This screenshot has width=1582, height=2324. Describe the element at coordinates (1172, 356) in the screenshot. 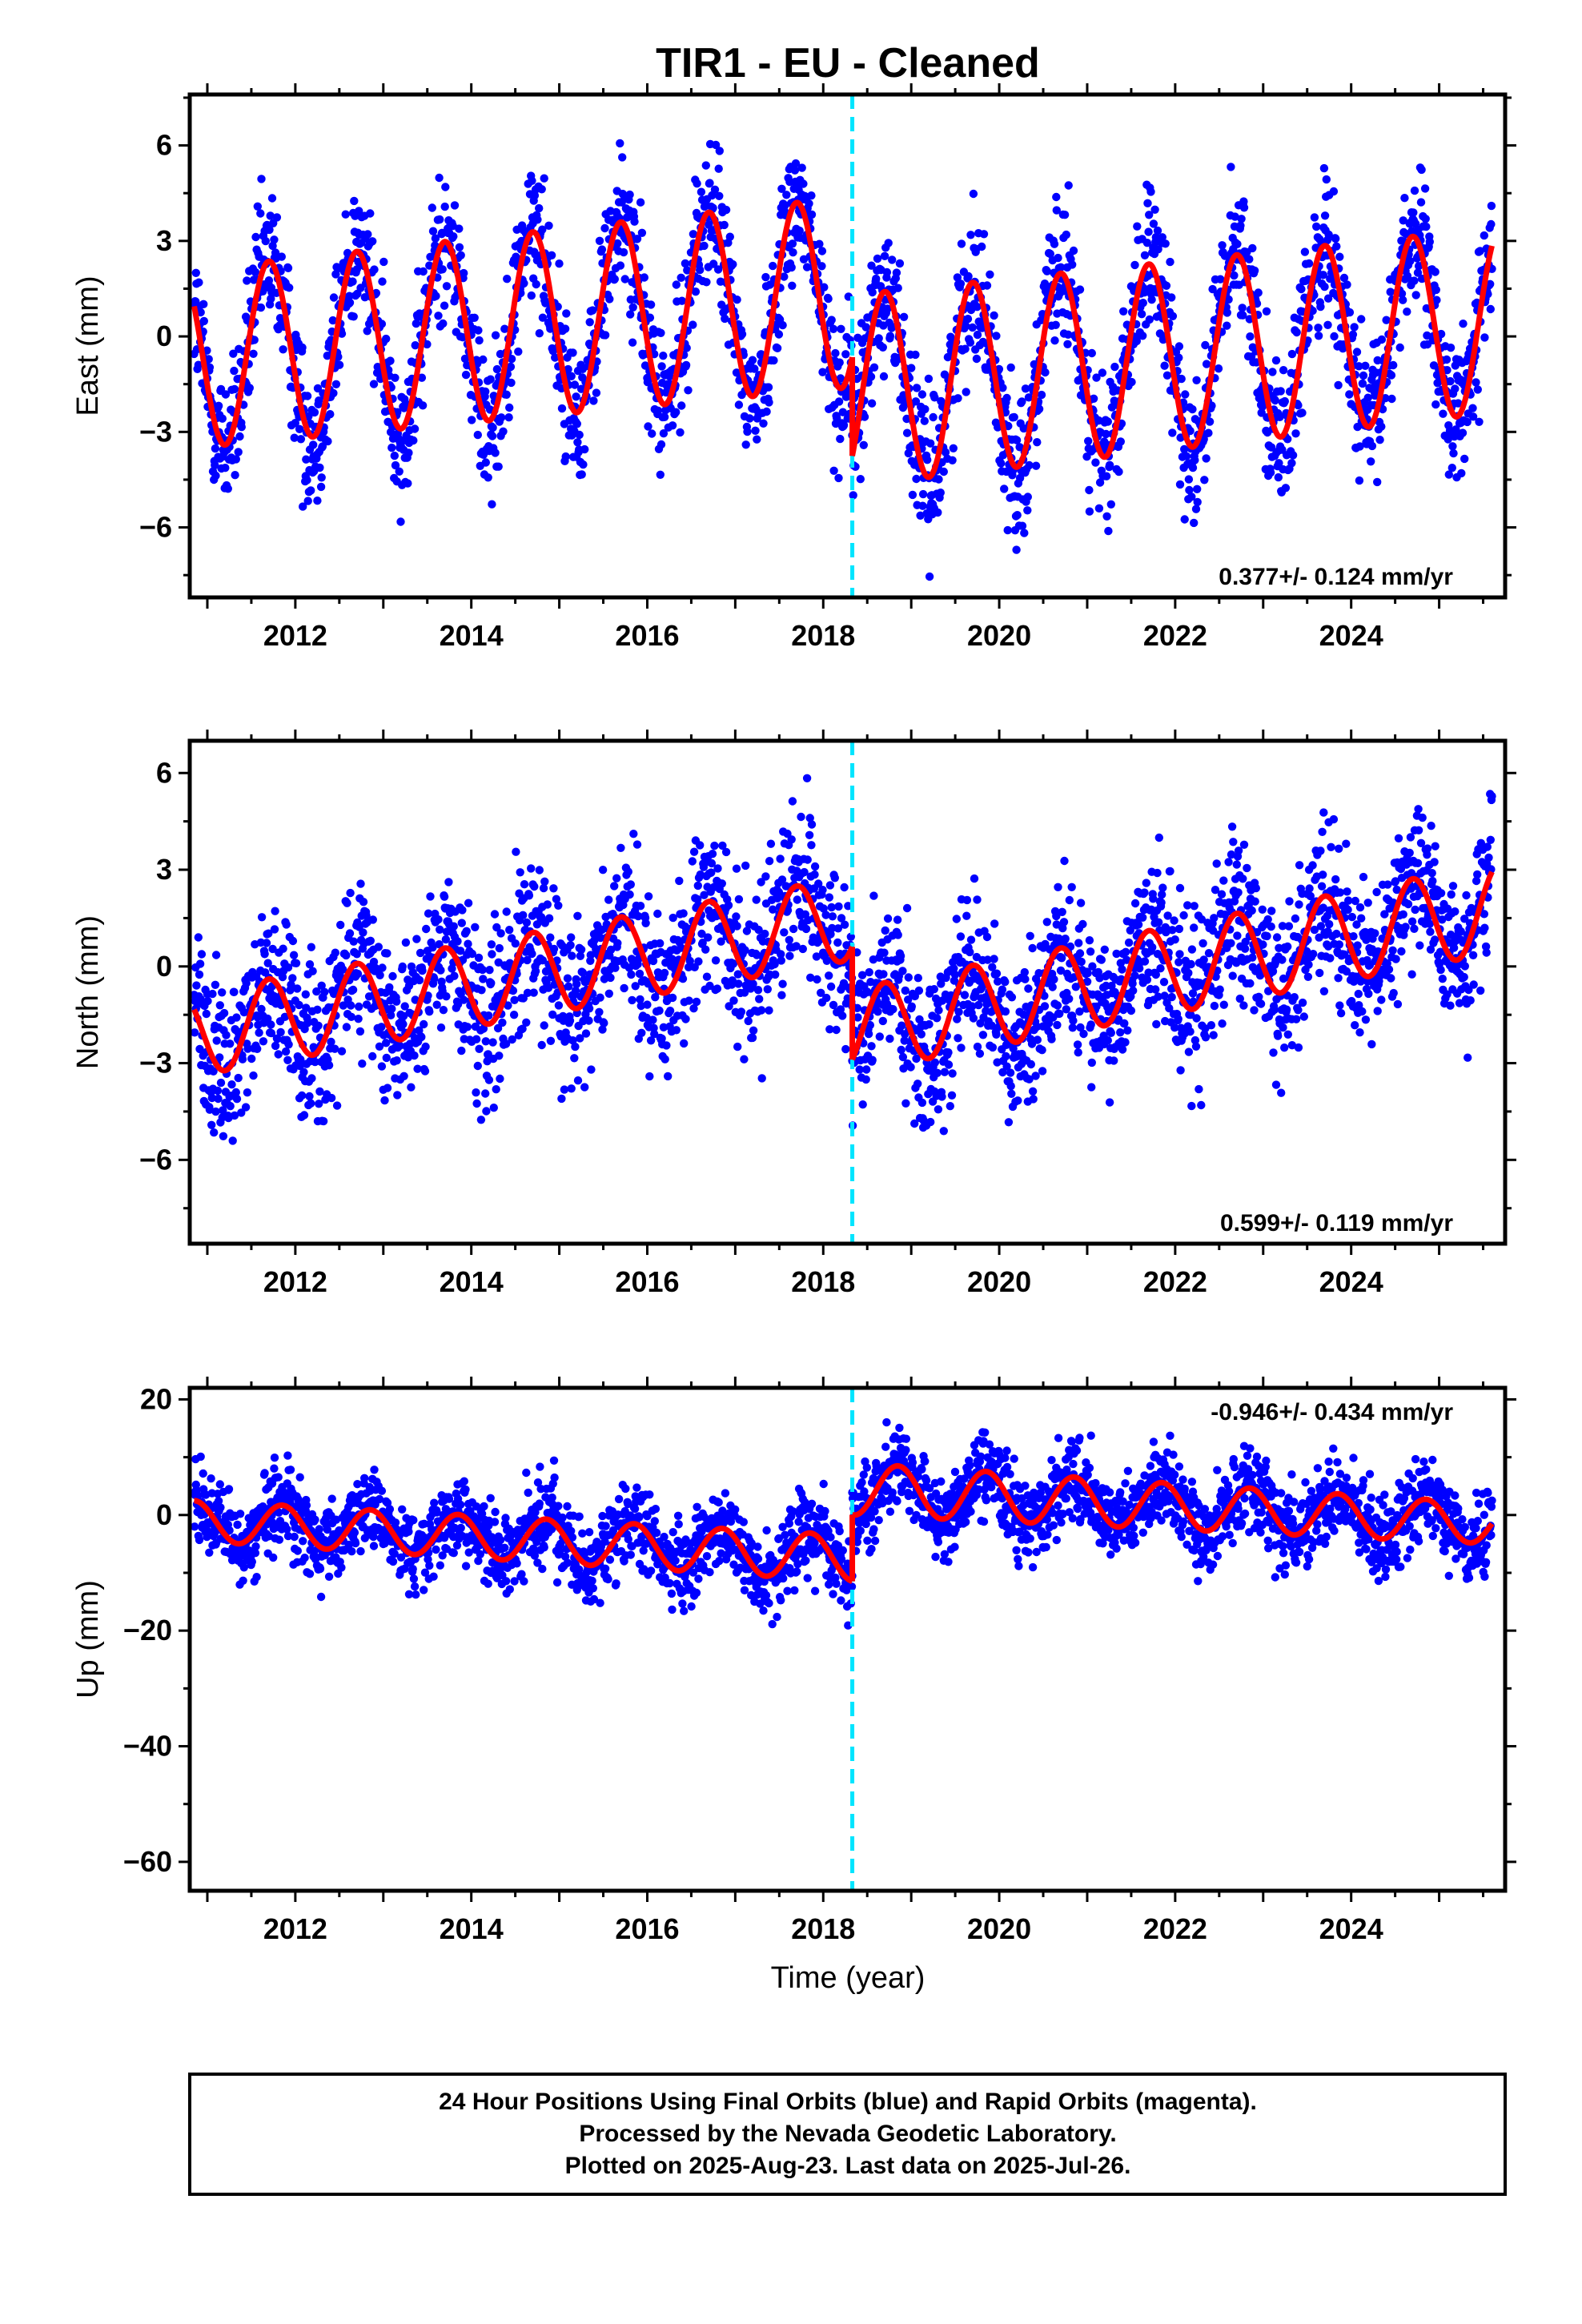

I see `east-model-line-post` at that location.